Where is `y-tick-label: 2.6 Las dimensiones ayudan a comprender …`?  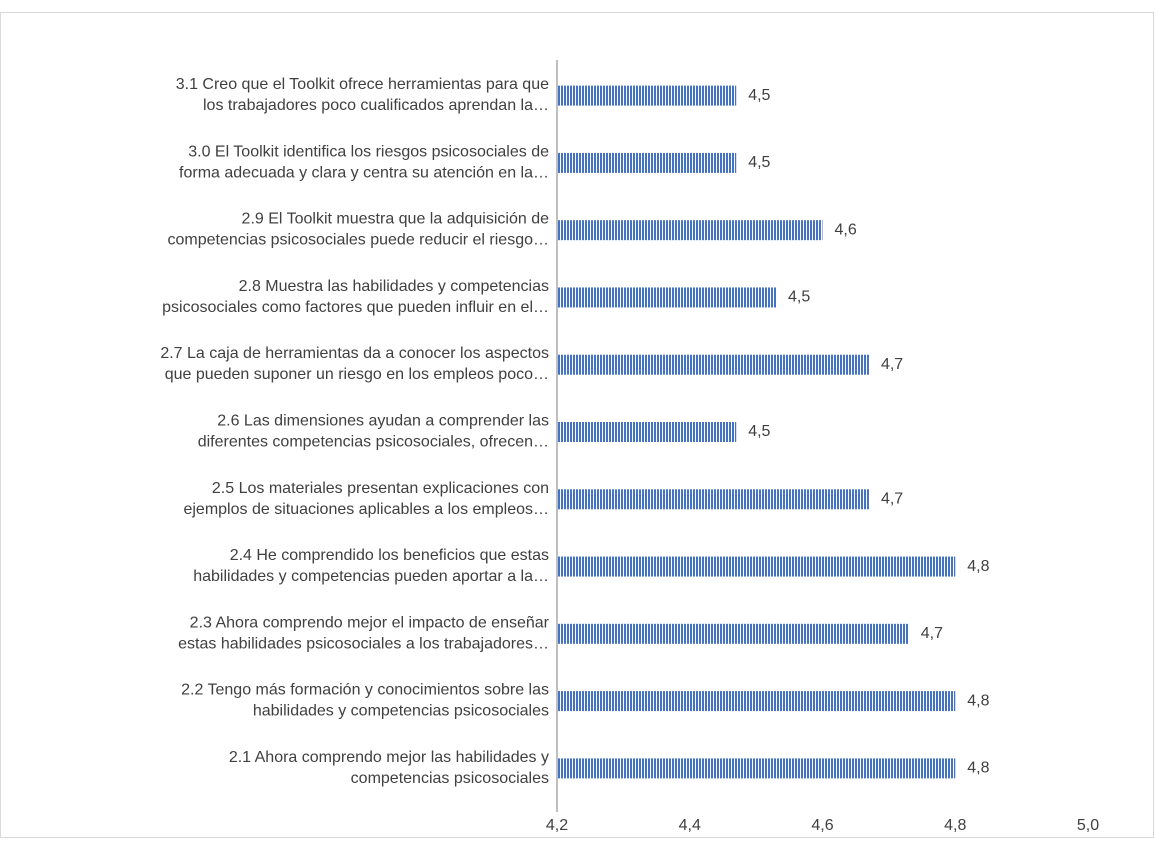
y-tick-label: 2.6 Las dimensiones ayudan a comprender … is located at coordinates (373, 432).